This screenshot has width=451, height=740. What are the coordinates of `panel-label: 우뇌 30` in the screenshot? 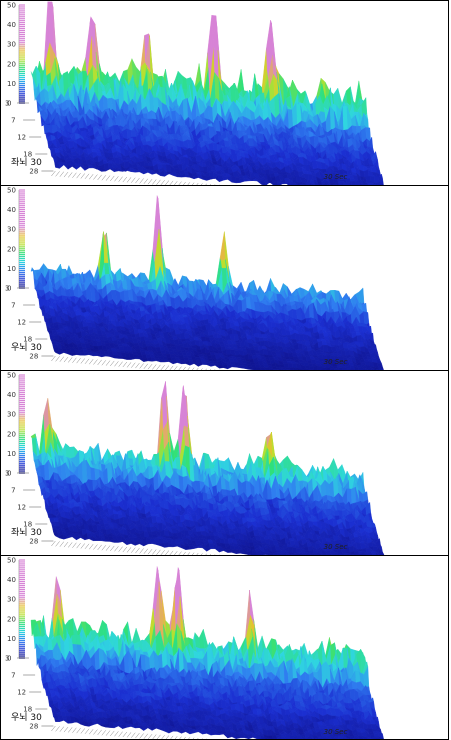 It's located at (26, 347).